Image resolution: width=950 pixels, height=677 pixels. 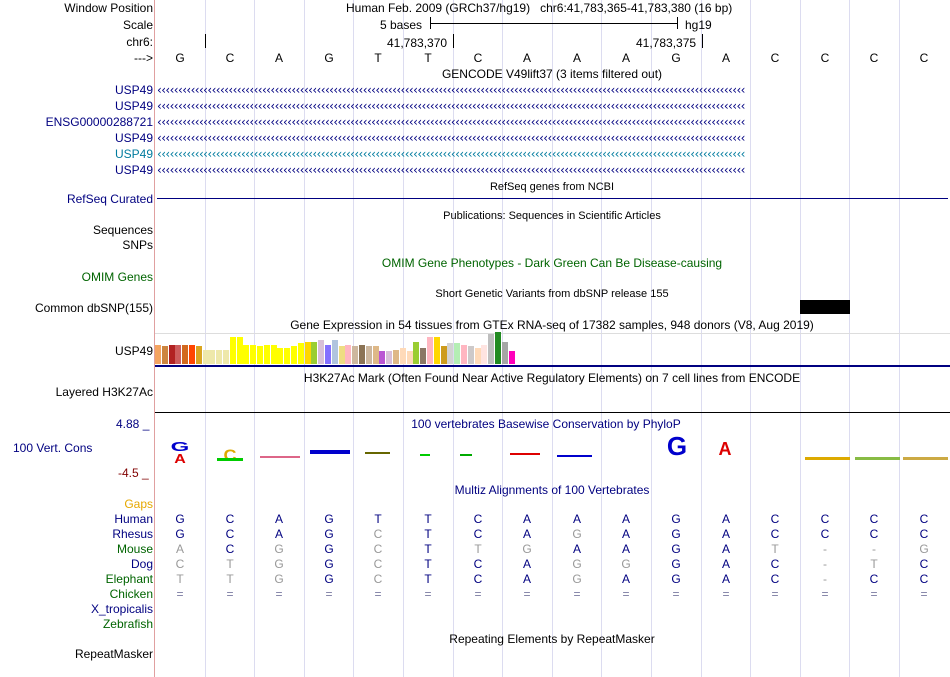 What do you see at coordinates (109, 199) in the screenshot?
I see `refseq-label: RefSeq Curated` at bounding box center [109, 199].